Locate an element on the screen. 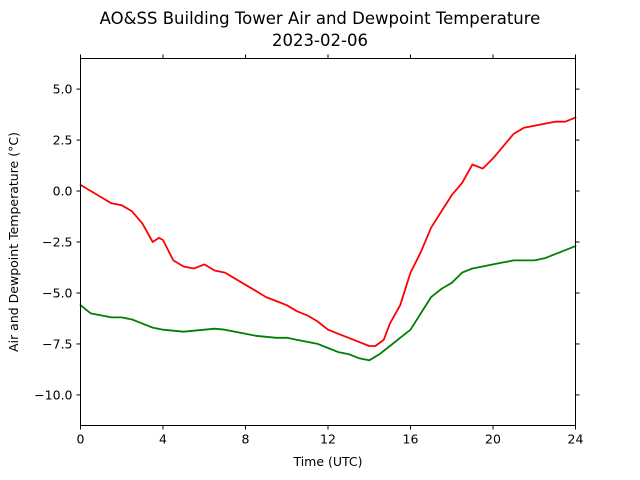  y-tick-label: −2.5 is located at coordinates (57, 242).